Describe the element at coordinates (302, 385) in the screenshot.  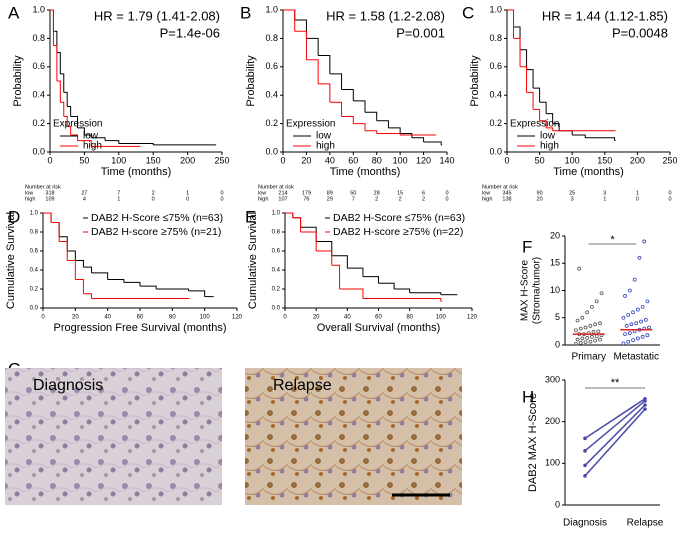
I see `image-label: Relapse` at that location.